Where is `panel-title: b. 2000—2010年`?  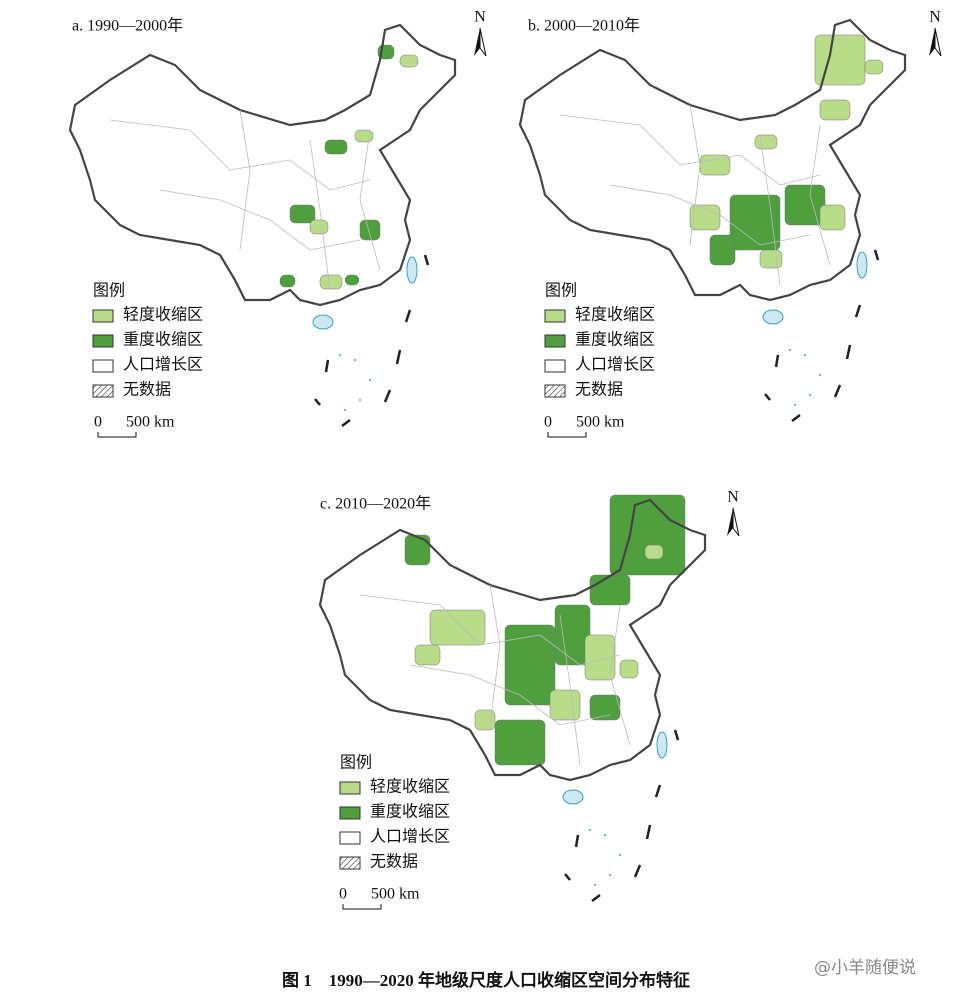 panel-title: b. 2000—2010年 is located at coordinates (584, 26).